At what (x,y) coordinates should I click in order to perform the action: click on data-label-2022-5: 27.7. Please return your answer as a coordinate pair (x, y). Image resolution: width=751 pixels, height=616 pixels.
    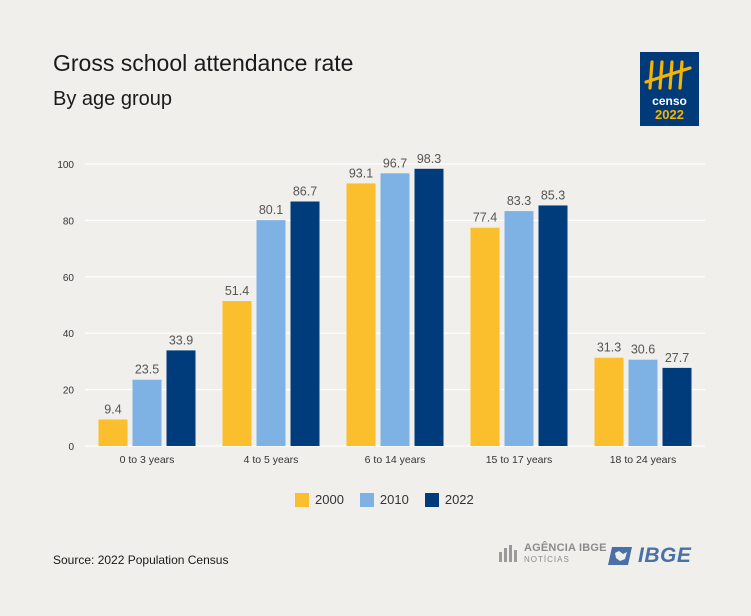
    Looking at the image, I should click on (677, 358).